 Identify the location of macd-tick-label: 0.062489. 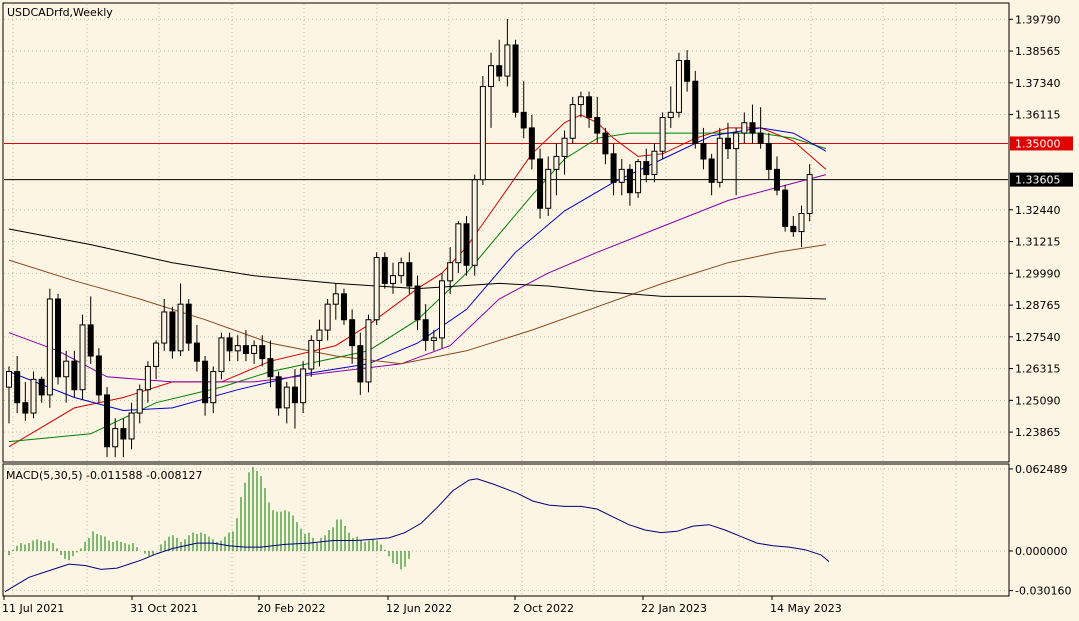
(1041, 469).